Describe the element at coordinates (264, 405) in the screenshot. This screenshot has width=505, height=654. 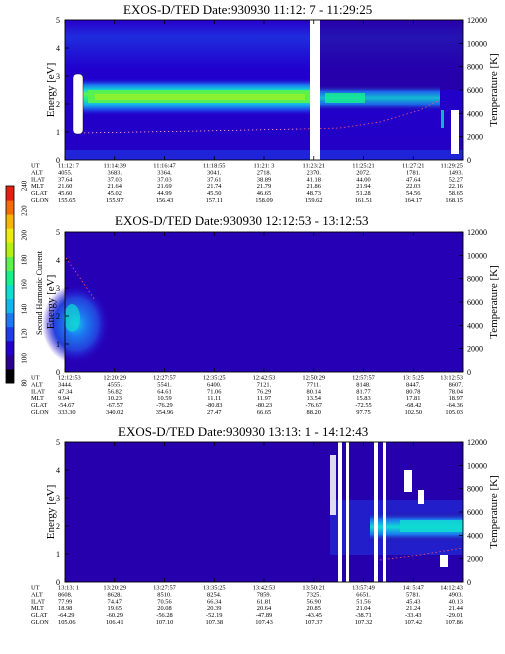
I see `orbit-cell: -80.23` at that location.